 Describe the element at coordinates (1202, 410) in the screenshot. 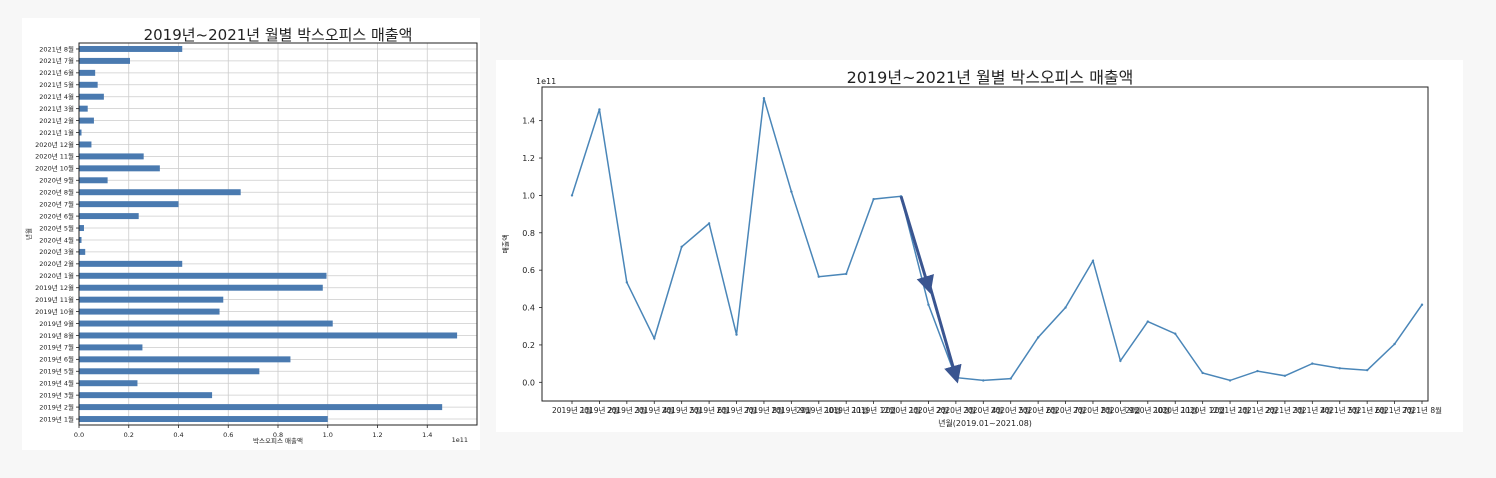

I see `line-x-tick-label: 2020년 12월` at that location.